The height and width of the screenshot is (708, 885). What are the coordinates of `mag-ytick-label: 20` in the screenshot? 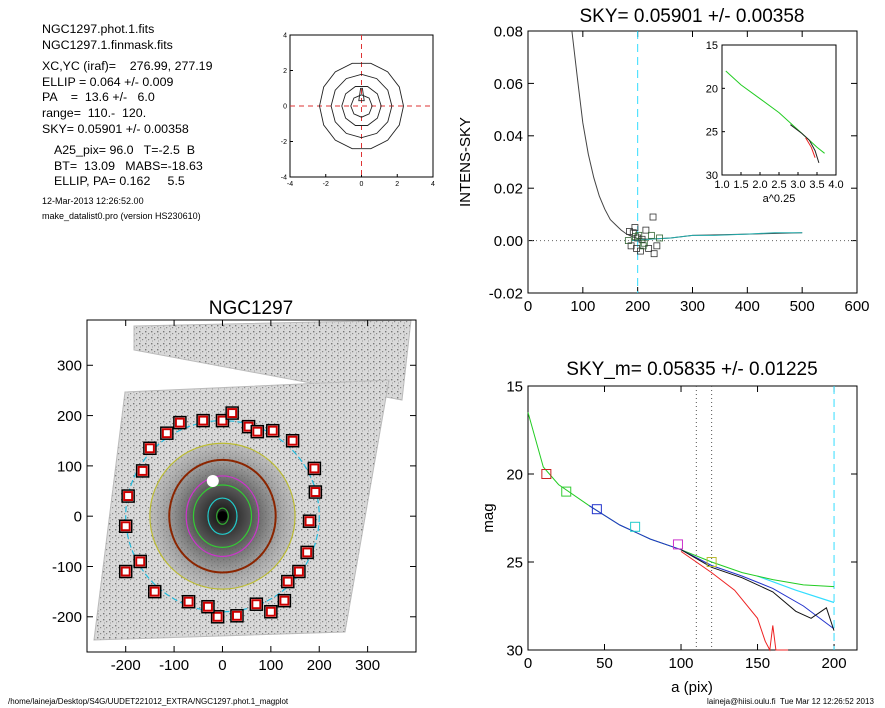 It's located at (514, 474).